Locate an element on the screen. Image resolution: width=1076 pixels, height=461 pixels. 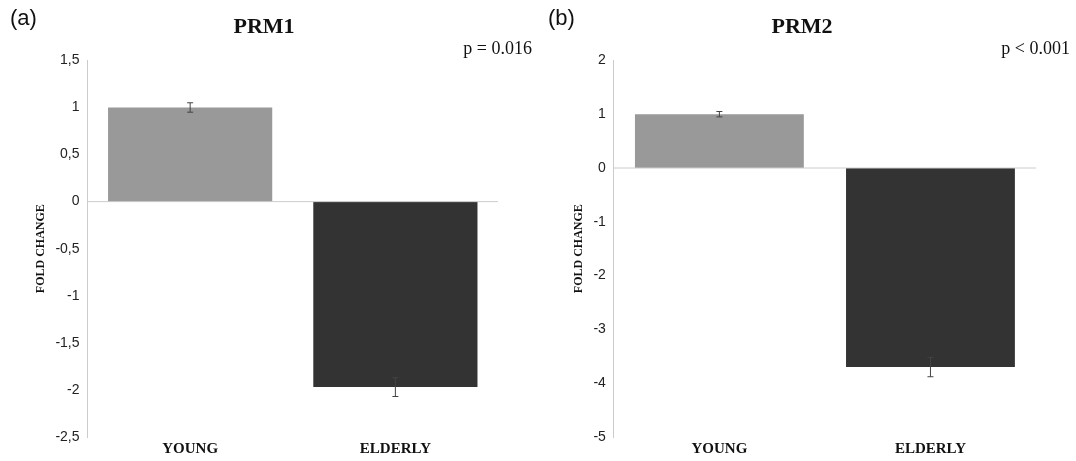
y-tick-label: 1,5 is located at coordinates (70, 59).